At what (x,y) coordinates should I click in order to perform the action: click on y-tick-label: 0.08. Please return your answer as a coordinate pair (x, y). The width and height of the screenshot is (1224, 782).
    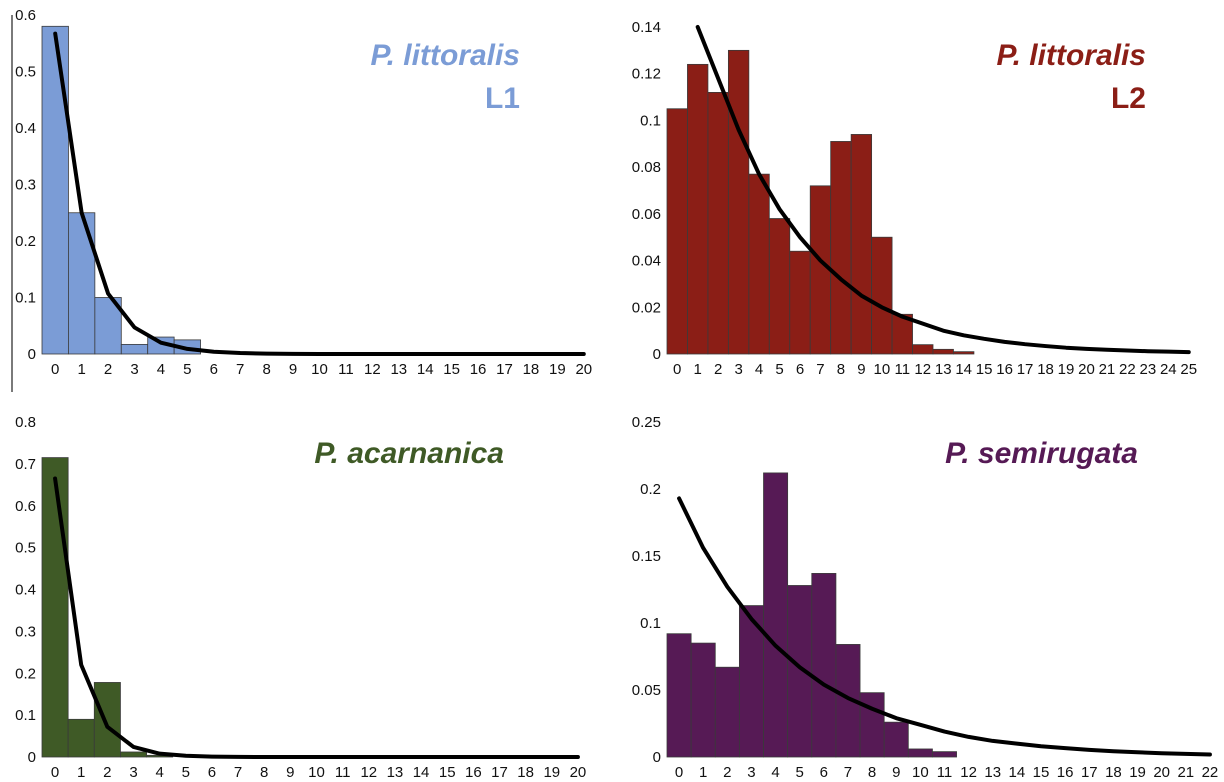
    Looking at the image, I should click on (646, 167).